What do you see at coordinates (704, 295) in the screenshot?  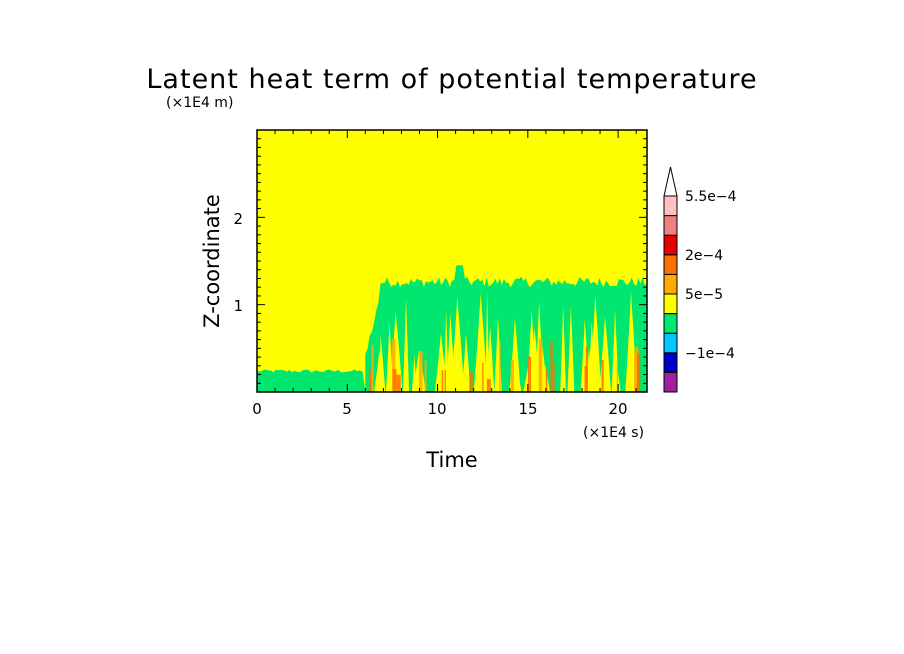 I see `colorbar-label: 5e−5` at bounding box center [704, 295].